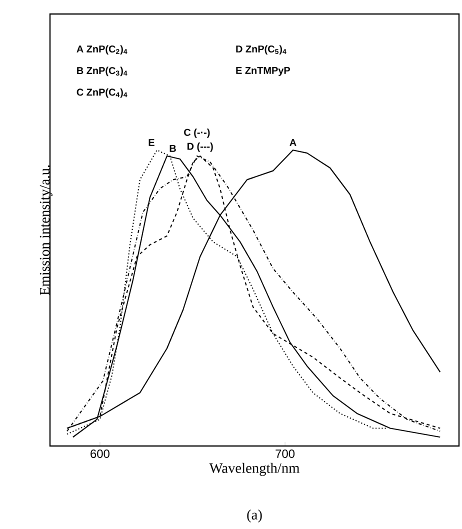  Describe the element at coordinates (254, 515) in the screenshot. I see `text: (a)` at that location.